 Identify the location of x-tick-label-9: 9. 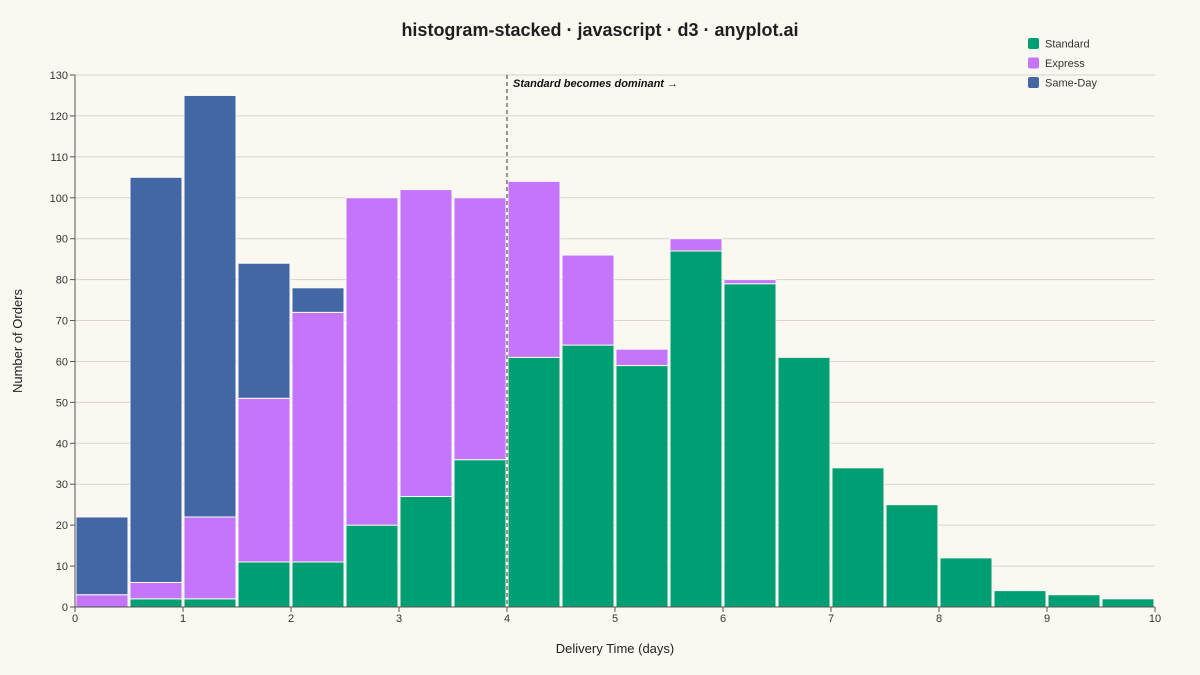
(1047, 619).